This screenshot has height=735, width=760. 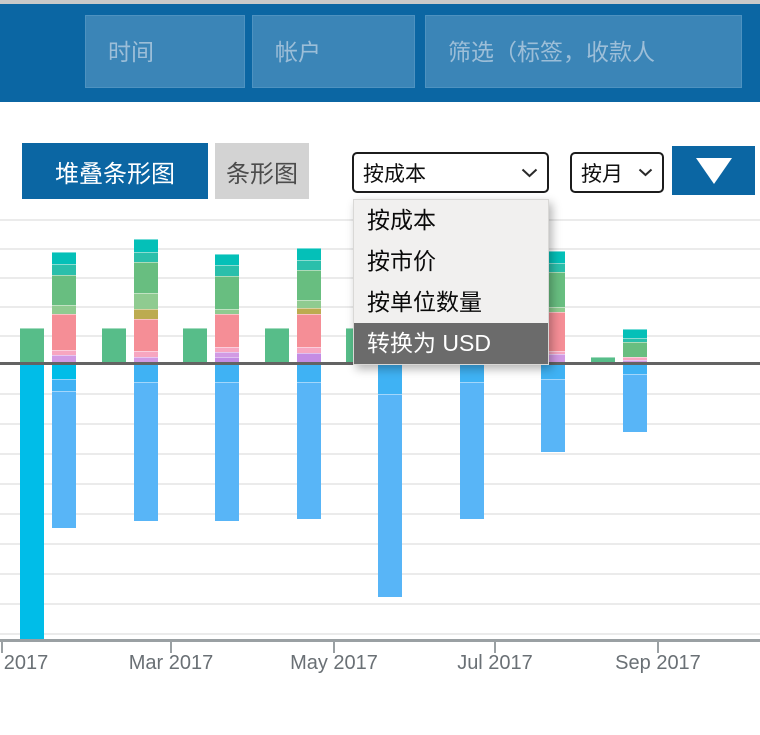 I want to click on value-mode-dropdown-menu: 按成本按市价按单位数量转换为 USD, so click(x=451, y=282).